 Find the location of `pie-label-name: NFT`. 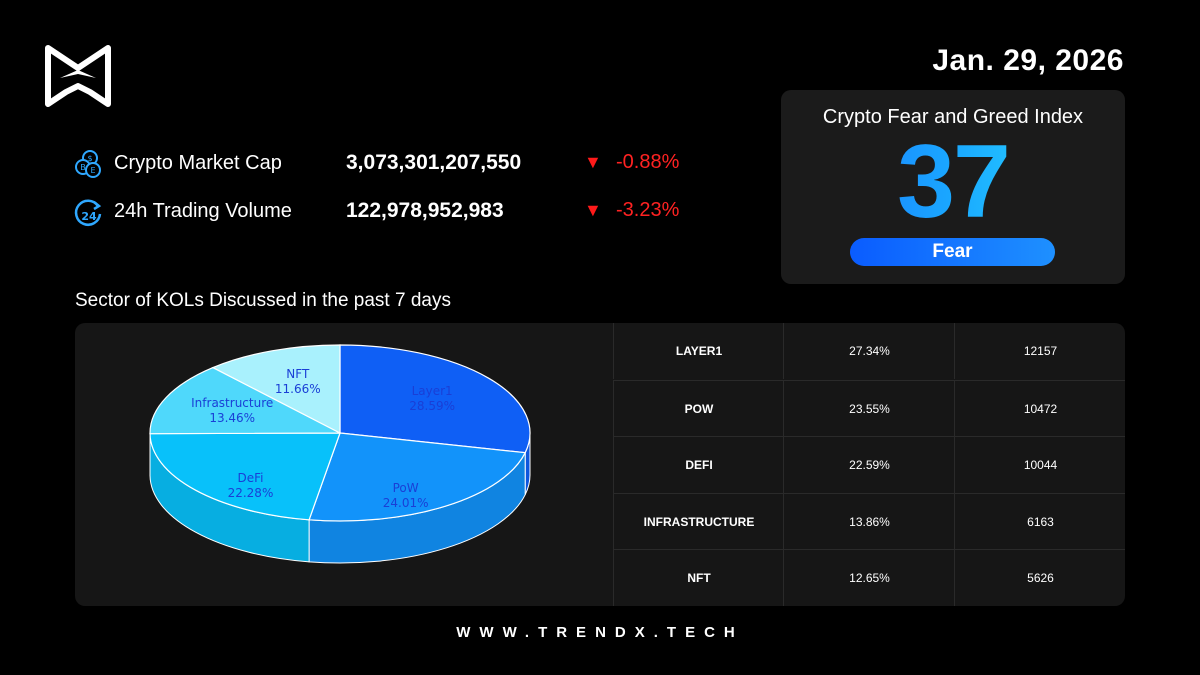

pie-label-name: NFT is located at coordinates (298, 374).